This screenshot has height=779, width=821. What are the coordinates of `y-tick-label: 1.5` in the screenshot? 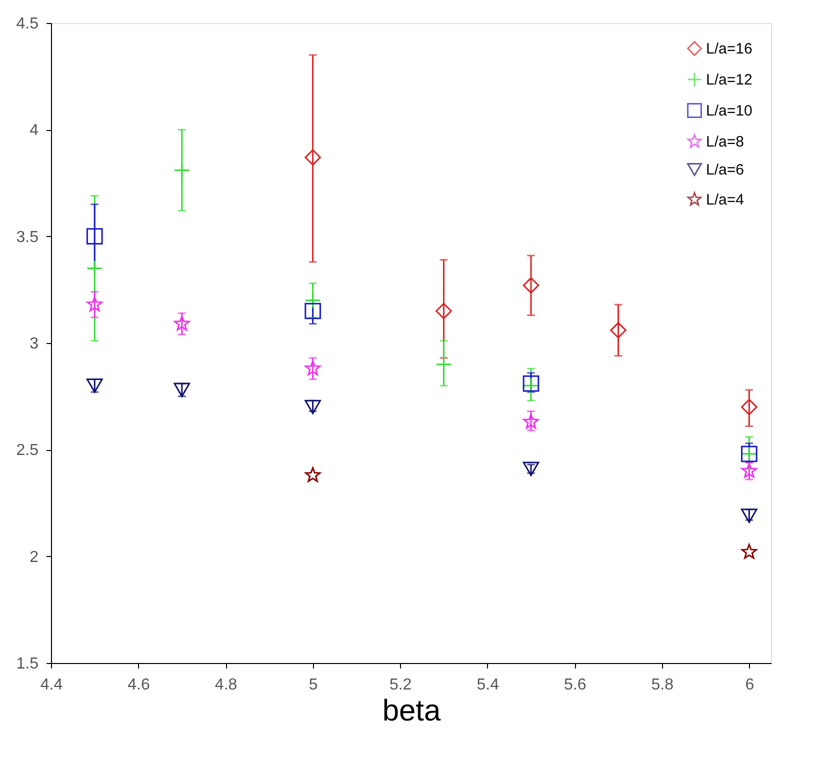 It's located at (27, 664).